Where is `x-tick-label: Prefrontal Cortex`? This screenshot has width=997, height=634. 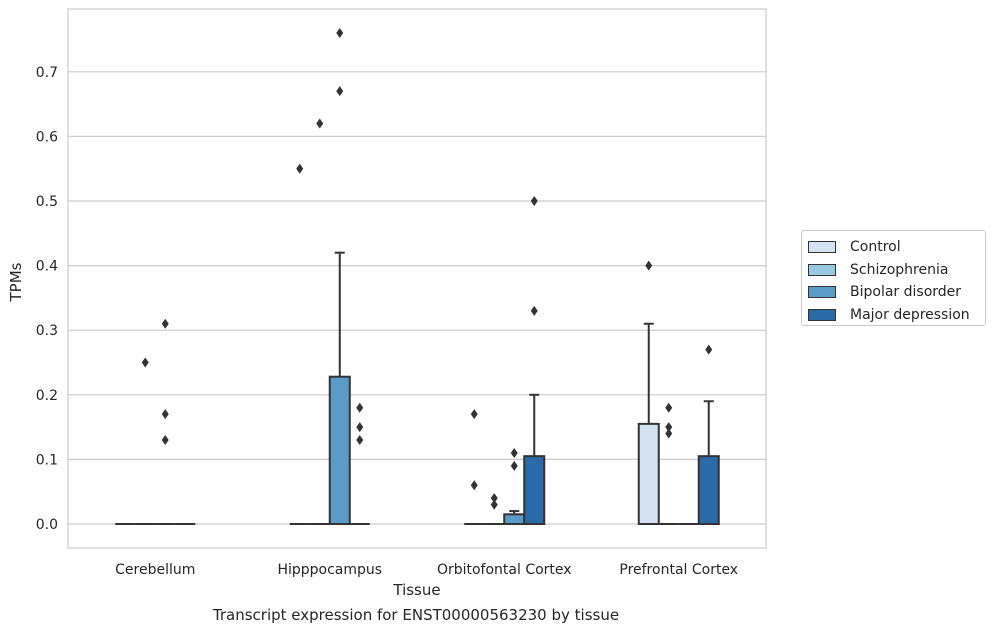
x-tick-label: Prefrontal Cortex is located at coordinates (678, 570).